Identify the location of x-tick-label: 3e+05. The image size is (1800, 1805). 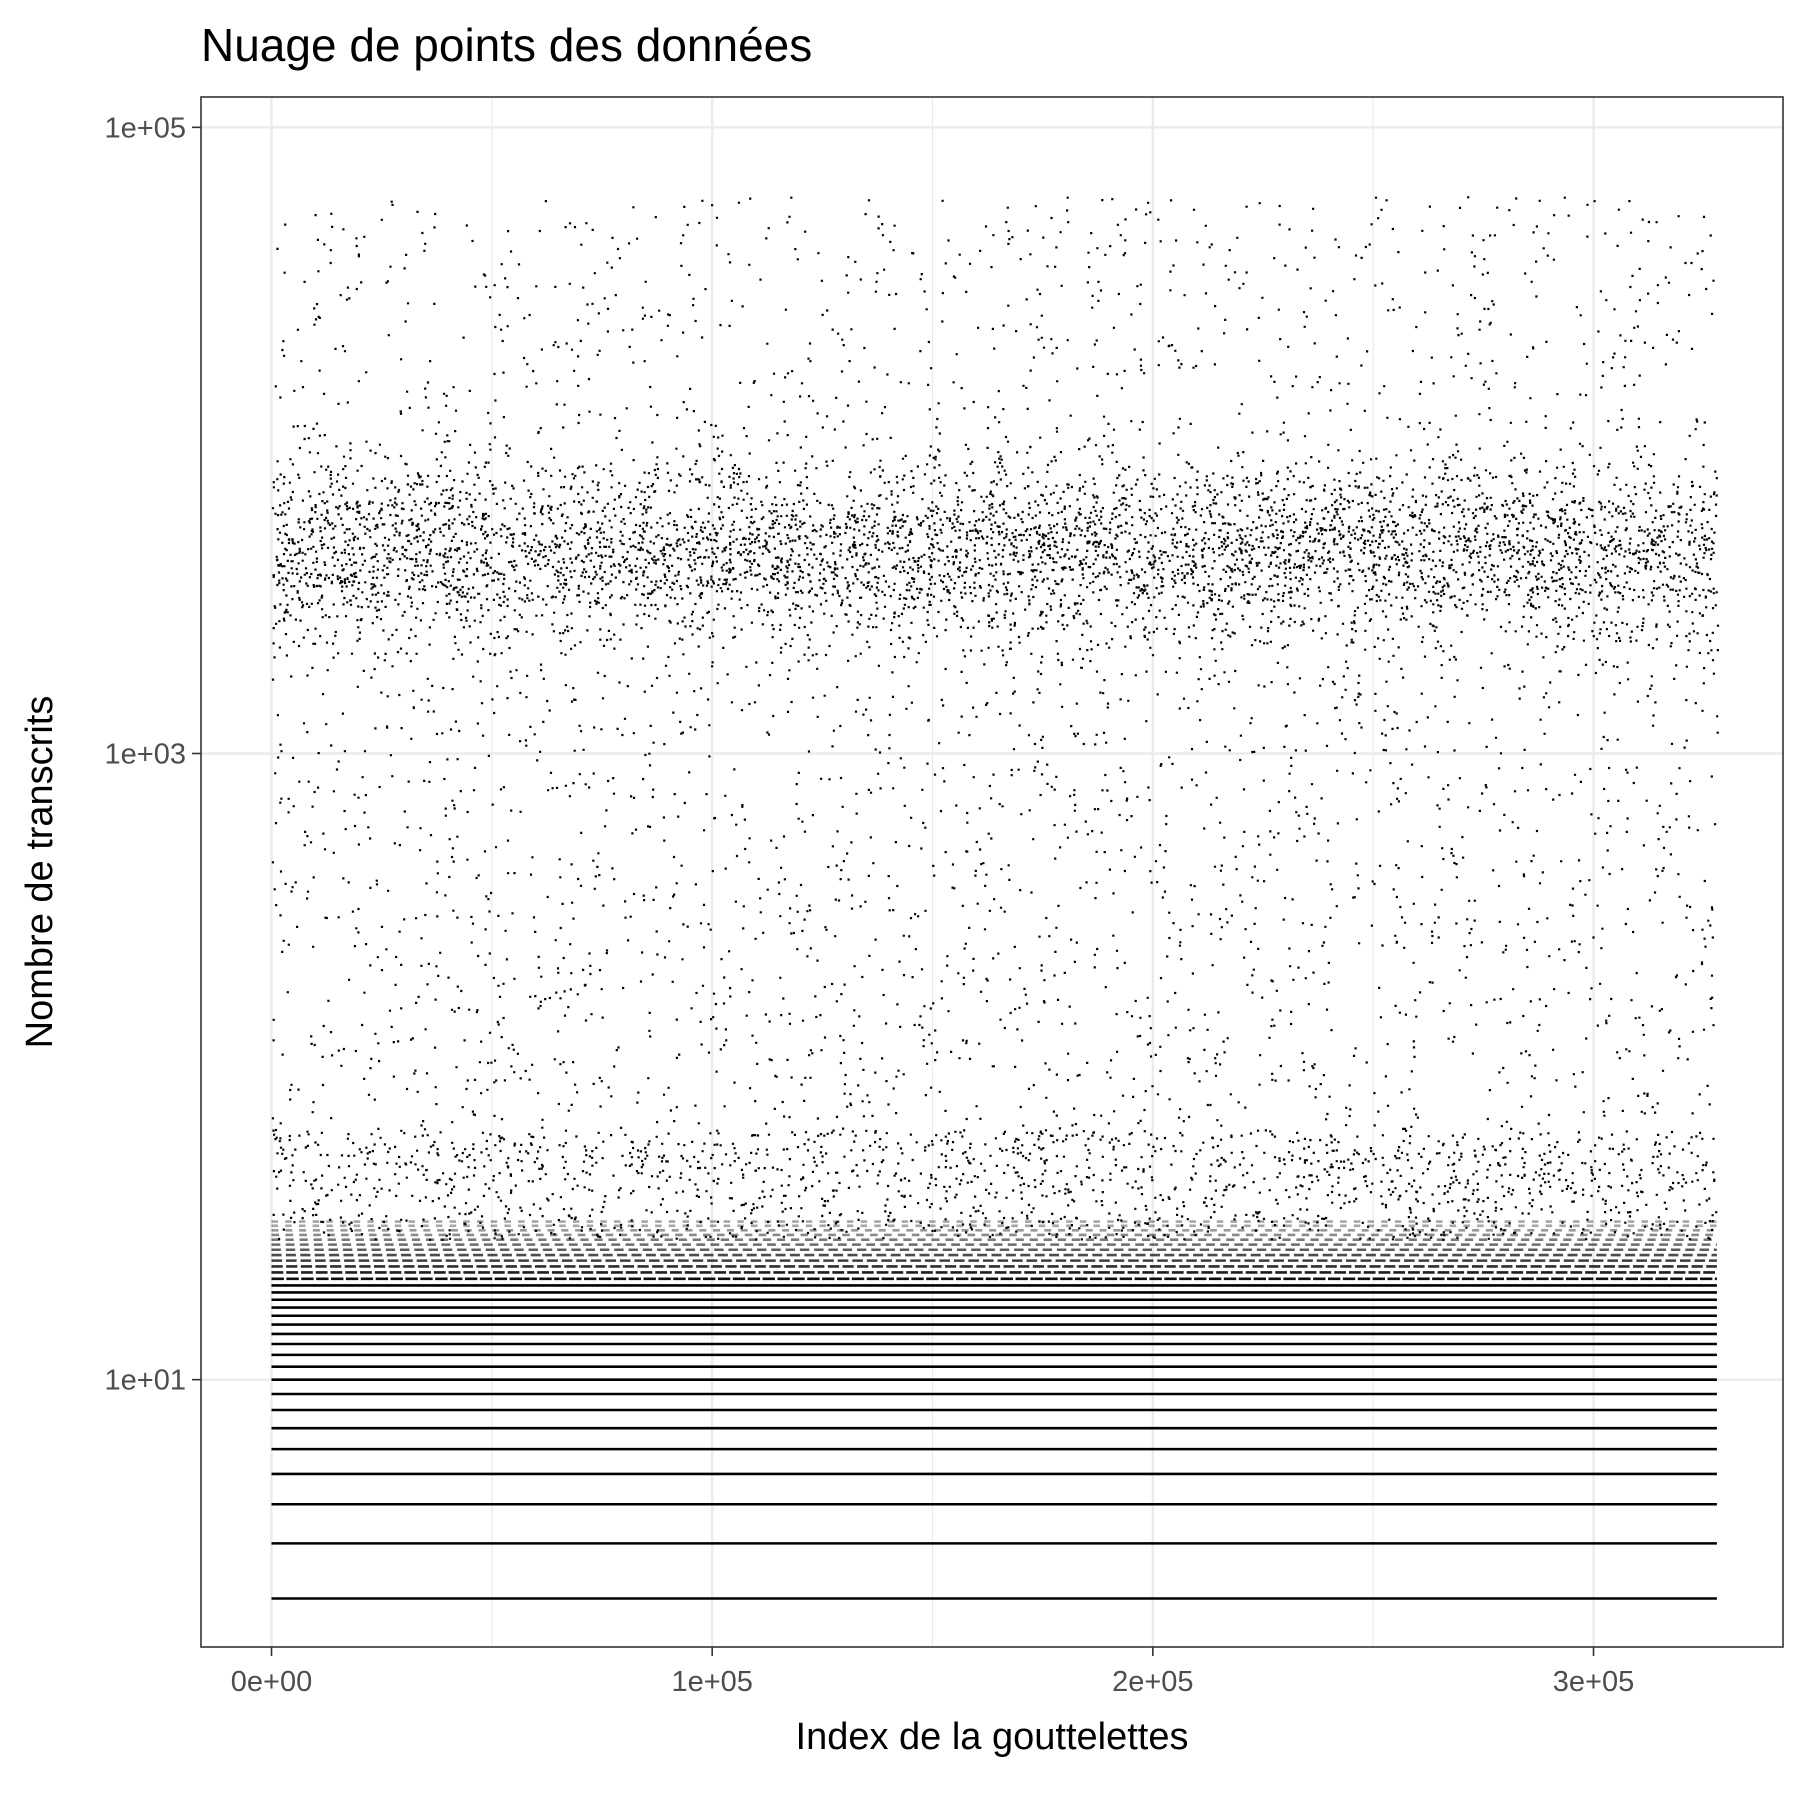
(1593, 1682).